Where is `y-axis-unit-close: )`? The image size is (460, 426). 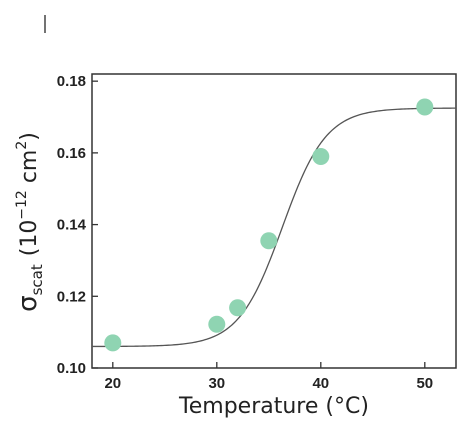 y-axis-unit-close: ) is located at coordinates (29, 136).